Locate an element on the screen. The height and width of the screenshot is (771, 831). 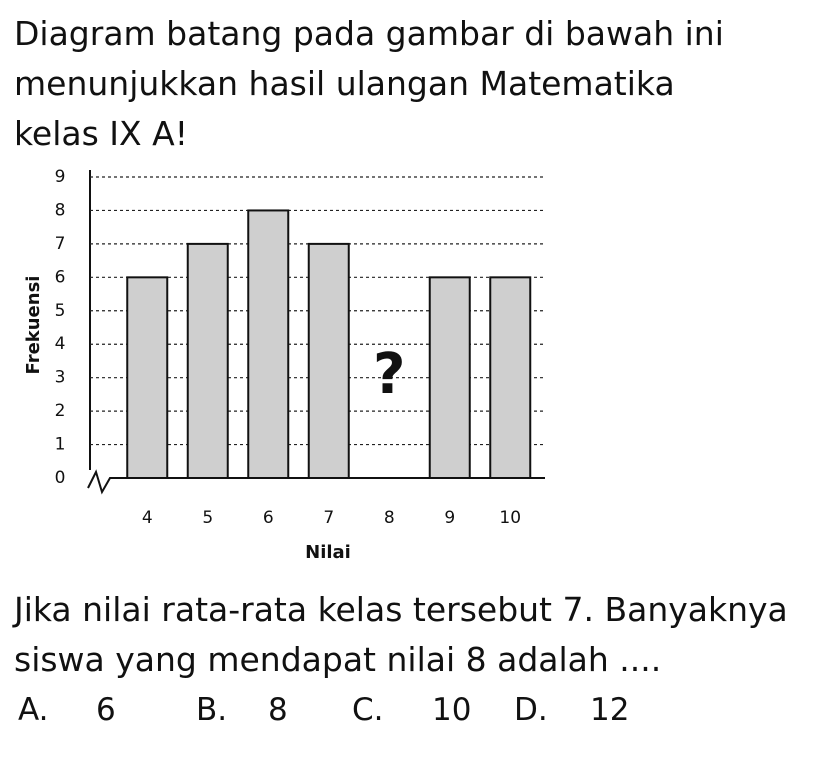
y-tick-label: 2 is located at coordinates (60, 411).